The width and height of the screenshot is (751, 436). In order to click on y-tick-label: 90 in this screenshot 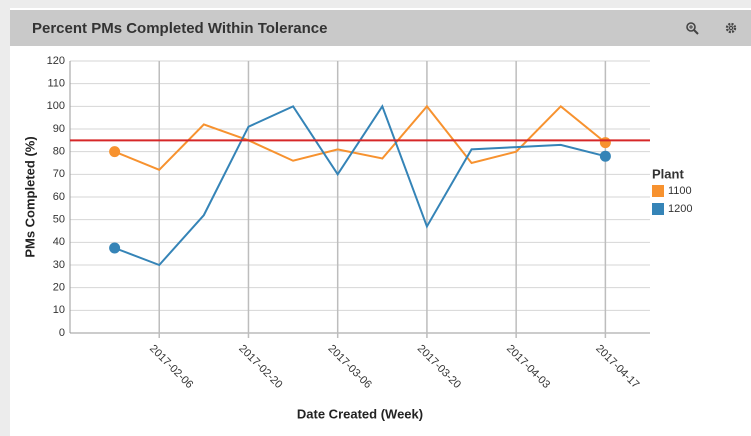, I will do `click(59, 129)`.